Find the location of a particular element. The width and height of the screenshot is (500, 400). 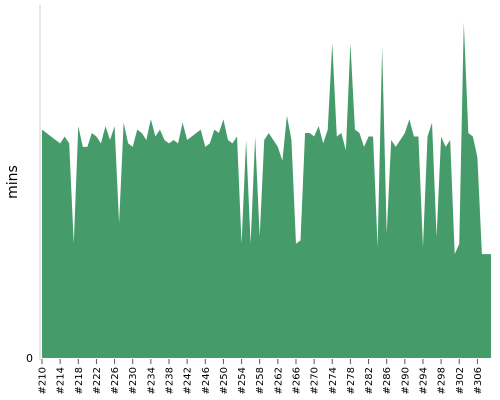

y-tick-label: 0 is located at coordinates (29, 358).